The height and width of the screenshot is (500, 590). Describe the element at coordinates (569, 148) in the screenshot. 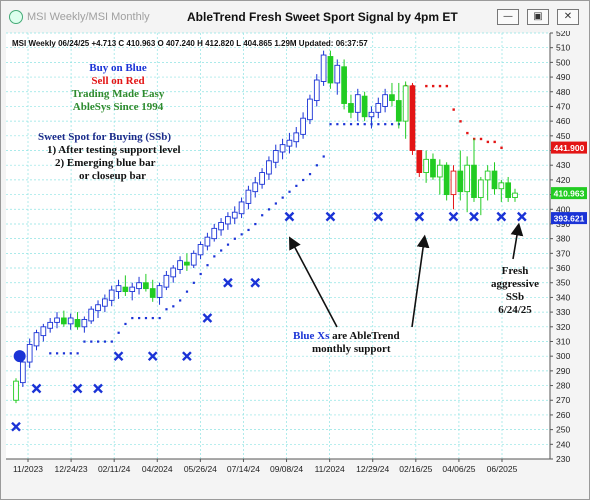

I see `price-tag-label: 441.900` at that location.